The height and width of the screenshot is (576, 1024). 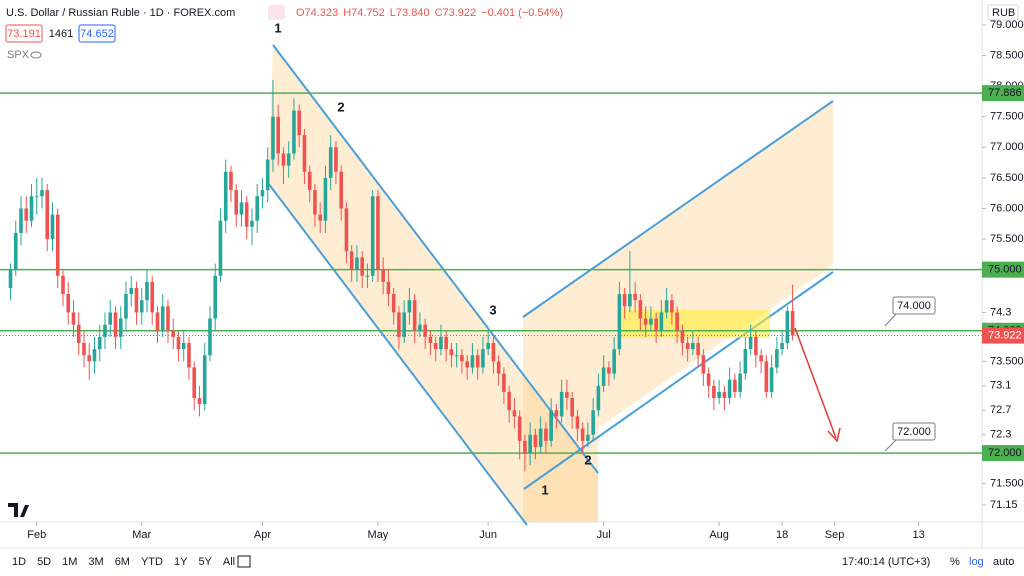 I want to click on arrow-head, so click(x=834, y=435).